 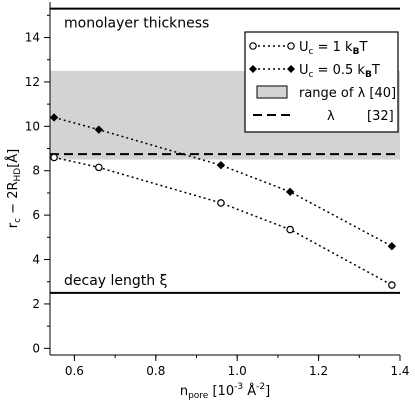 What do you see at coordinates (347, 93) in the screenshot?
I see `legend-label-2: range of λ [40]` at bounding box center [347, 93].